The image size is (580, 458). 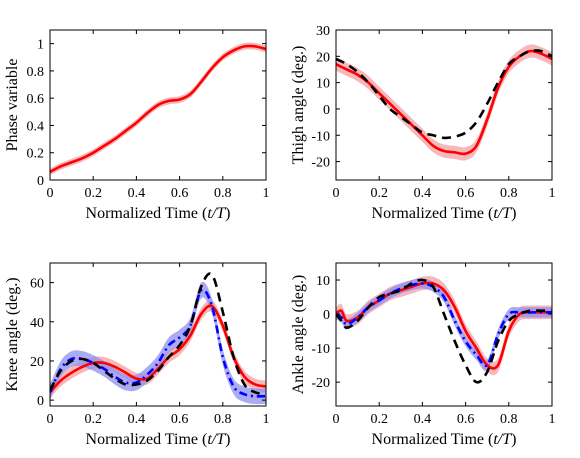 I want to click on y-tick-label: 0.2, so click(x=36, y=154).